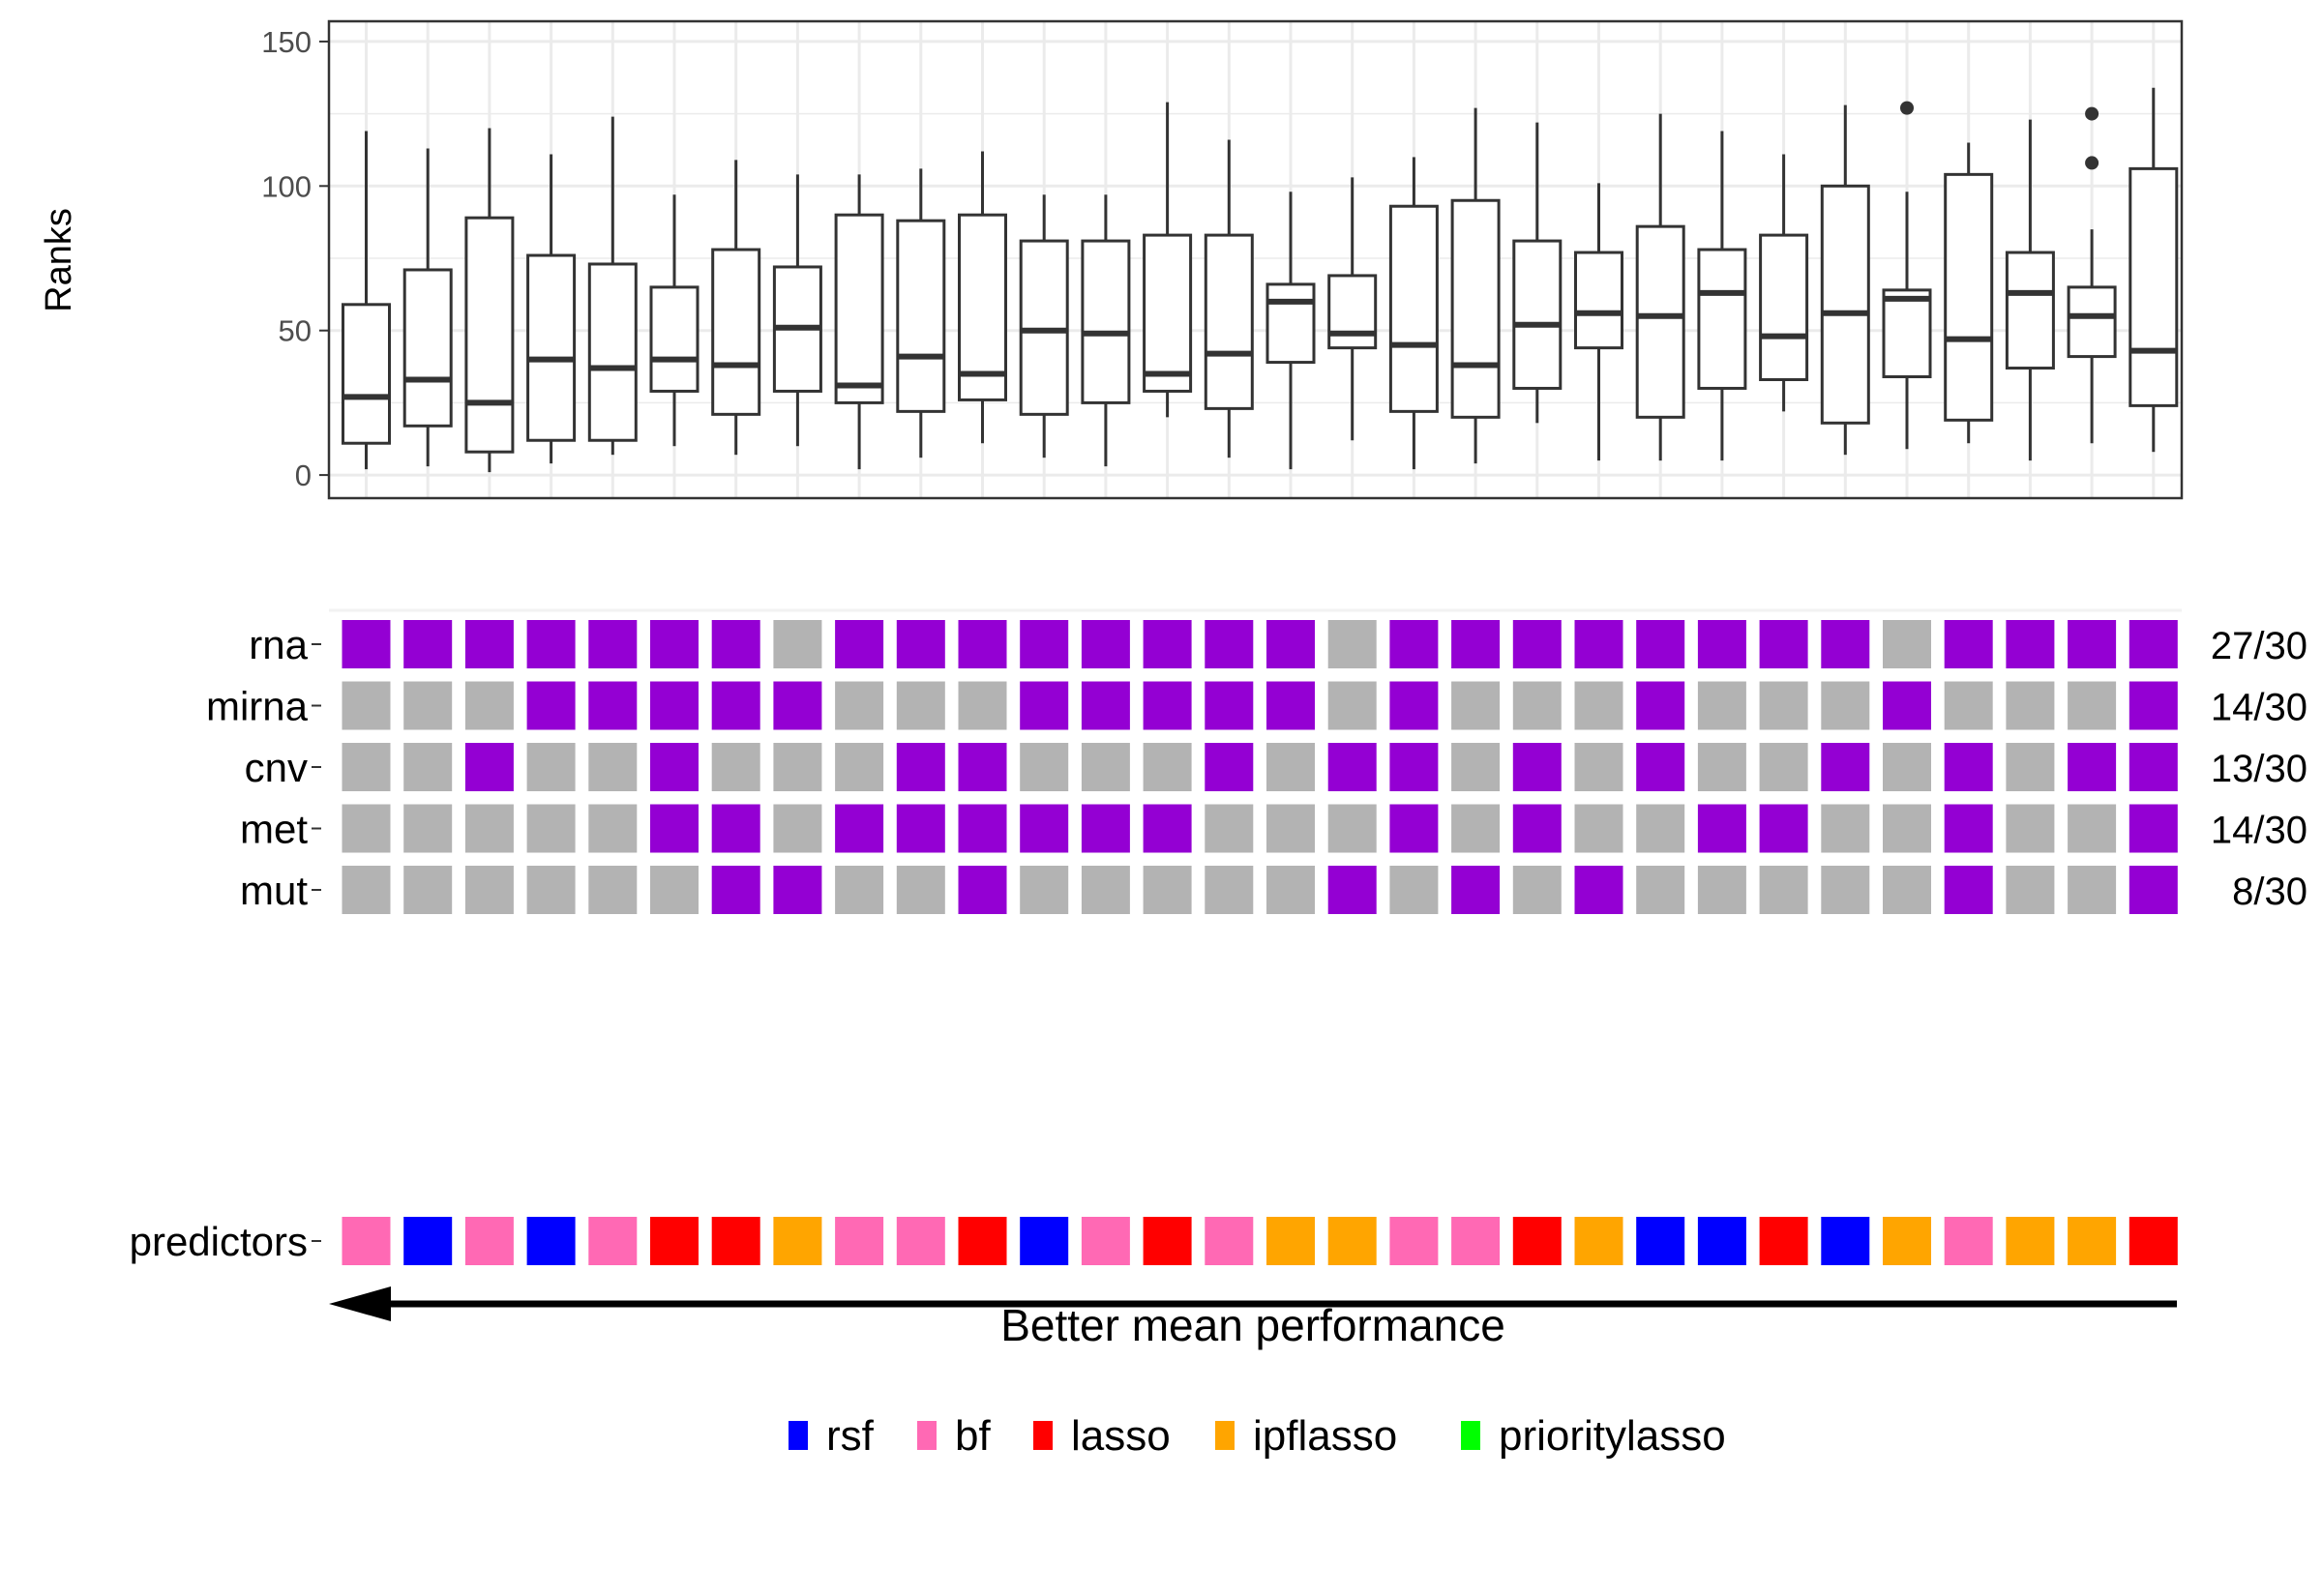 The height and width of the screenshot is (1596, 2322). I want to click on row-label: mut, so click(274, 890).